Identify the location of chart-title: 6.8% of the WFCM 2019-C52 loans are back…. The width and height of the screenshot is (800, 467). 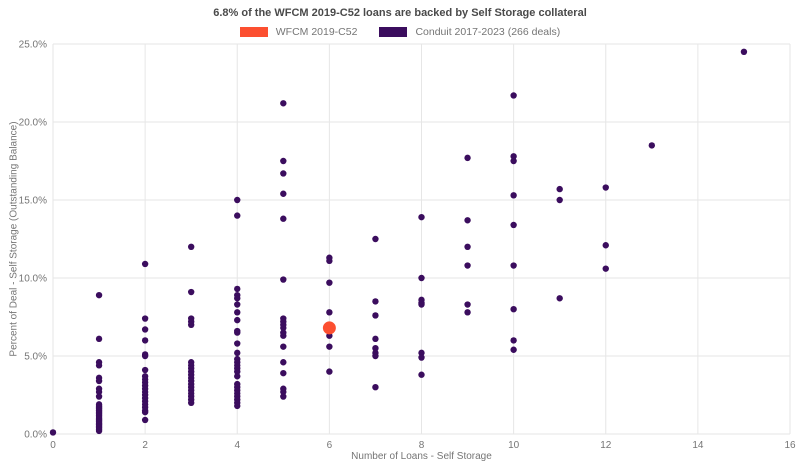
(400, 13).